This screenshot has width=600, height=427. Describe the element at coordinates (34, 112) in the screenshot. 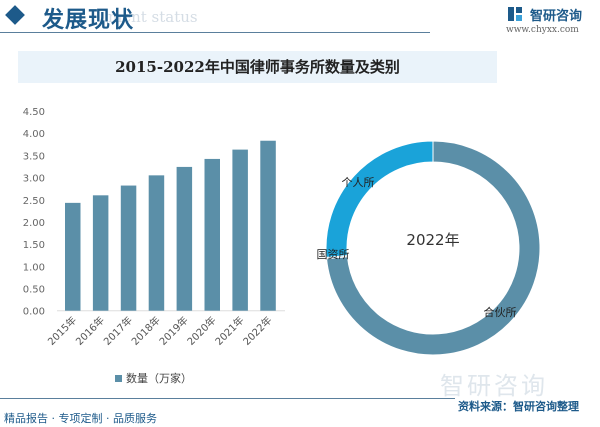

I see `y-tick-label: 4.50` at that location.